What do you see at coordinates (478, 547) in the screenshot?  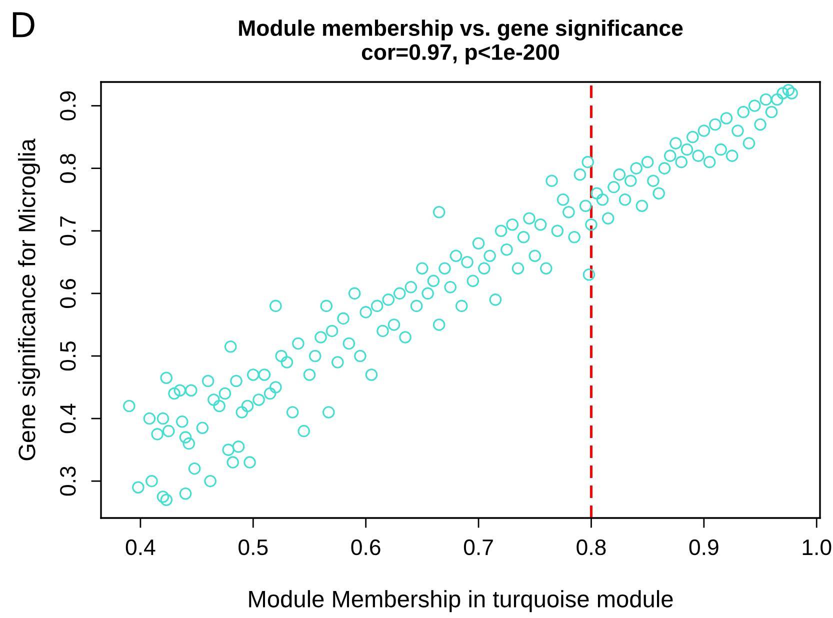 I see `x-tick-label: 0.7` at bounding box center [478, 547].